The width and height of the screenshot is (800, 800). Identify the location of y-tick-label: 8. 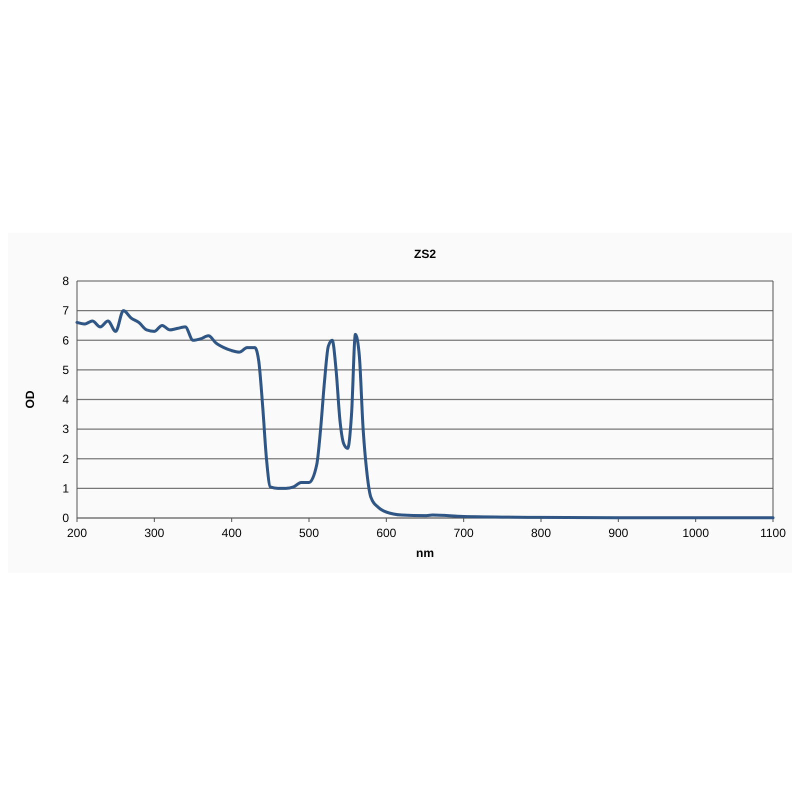
(66, 281).